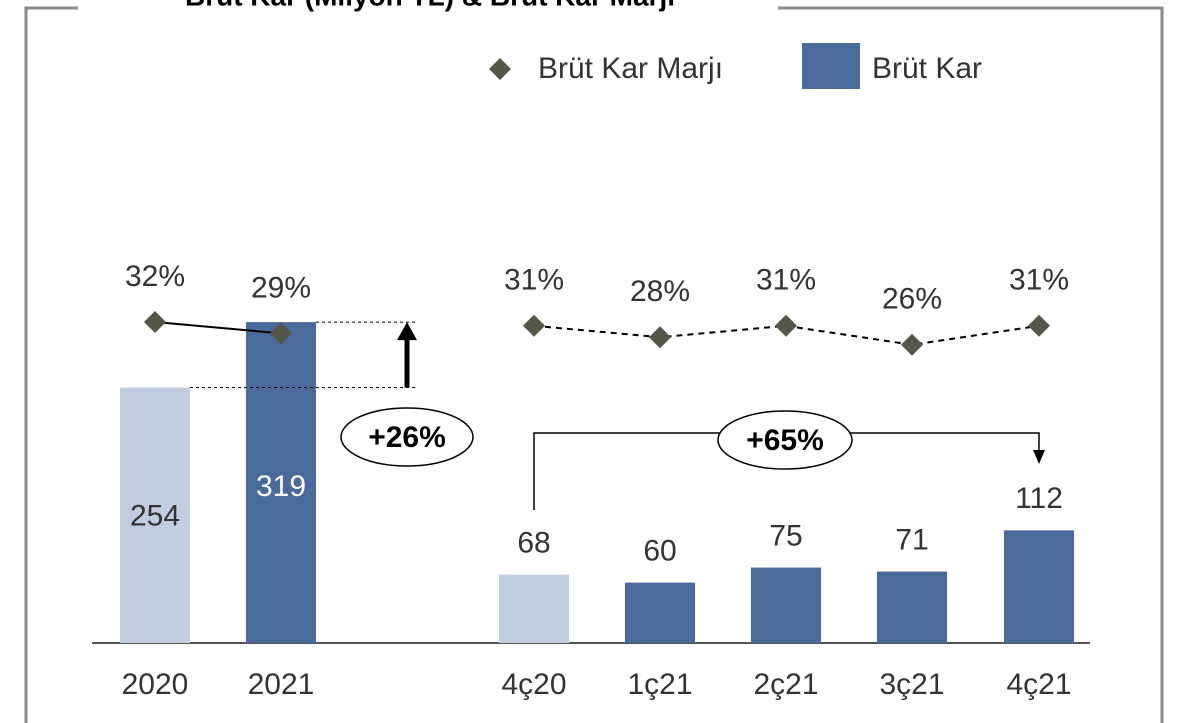 The image size is (1186, 723). Describe the element at coordinates (659, 684) in the screenshot. I see `x-tick-label: 1ç21` at that location.